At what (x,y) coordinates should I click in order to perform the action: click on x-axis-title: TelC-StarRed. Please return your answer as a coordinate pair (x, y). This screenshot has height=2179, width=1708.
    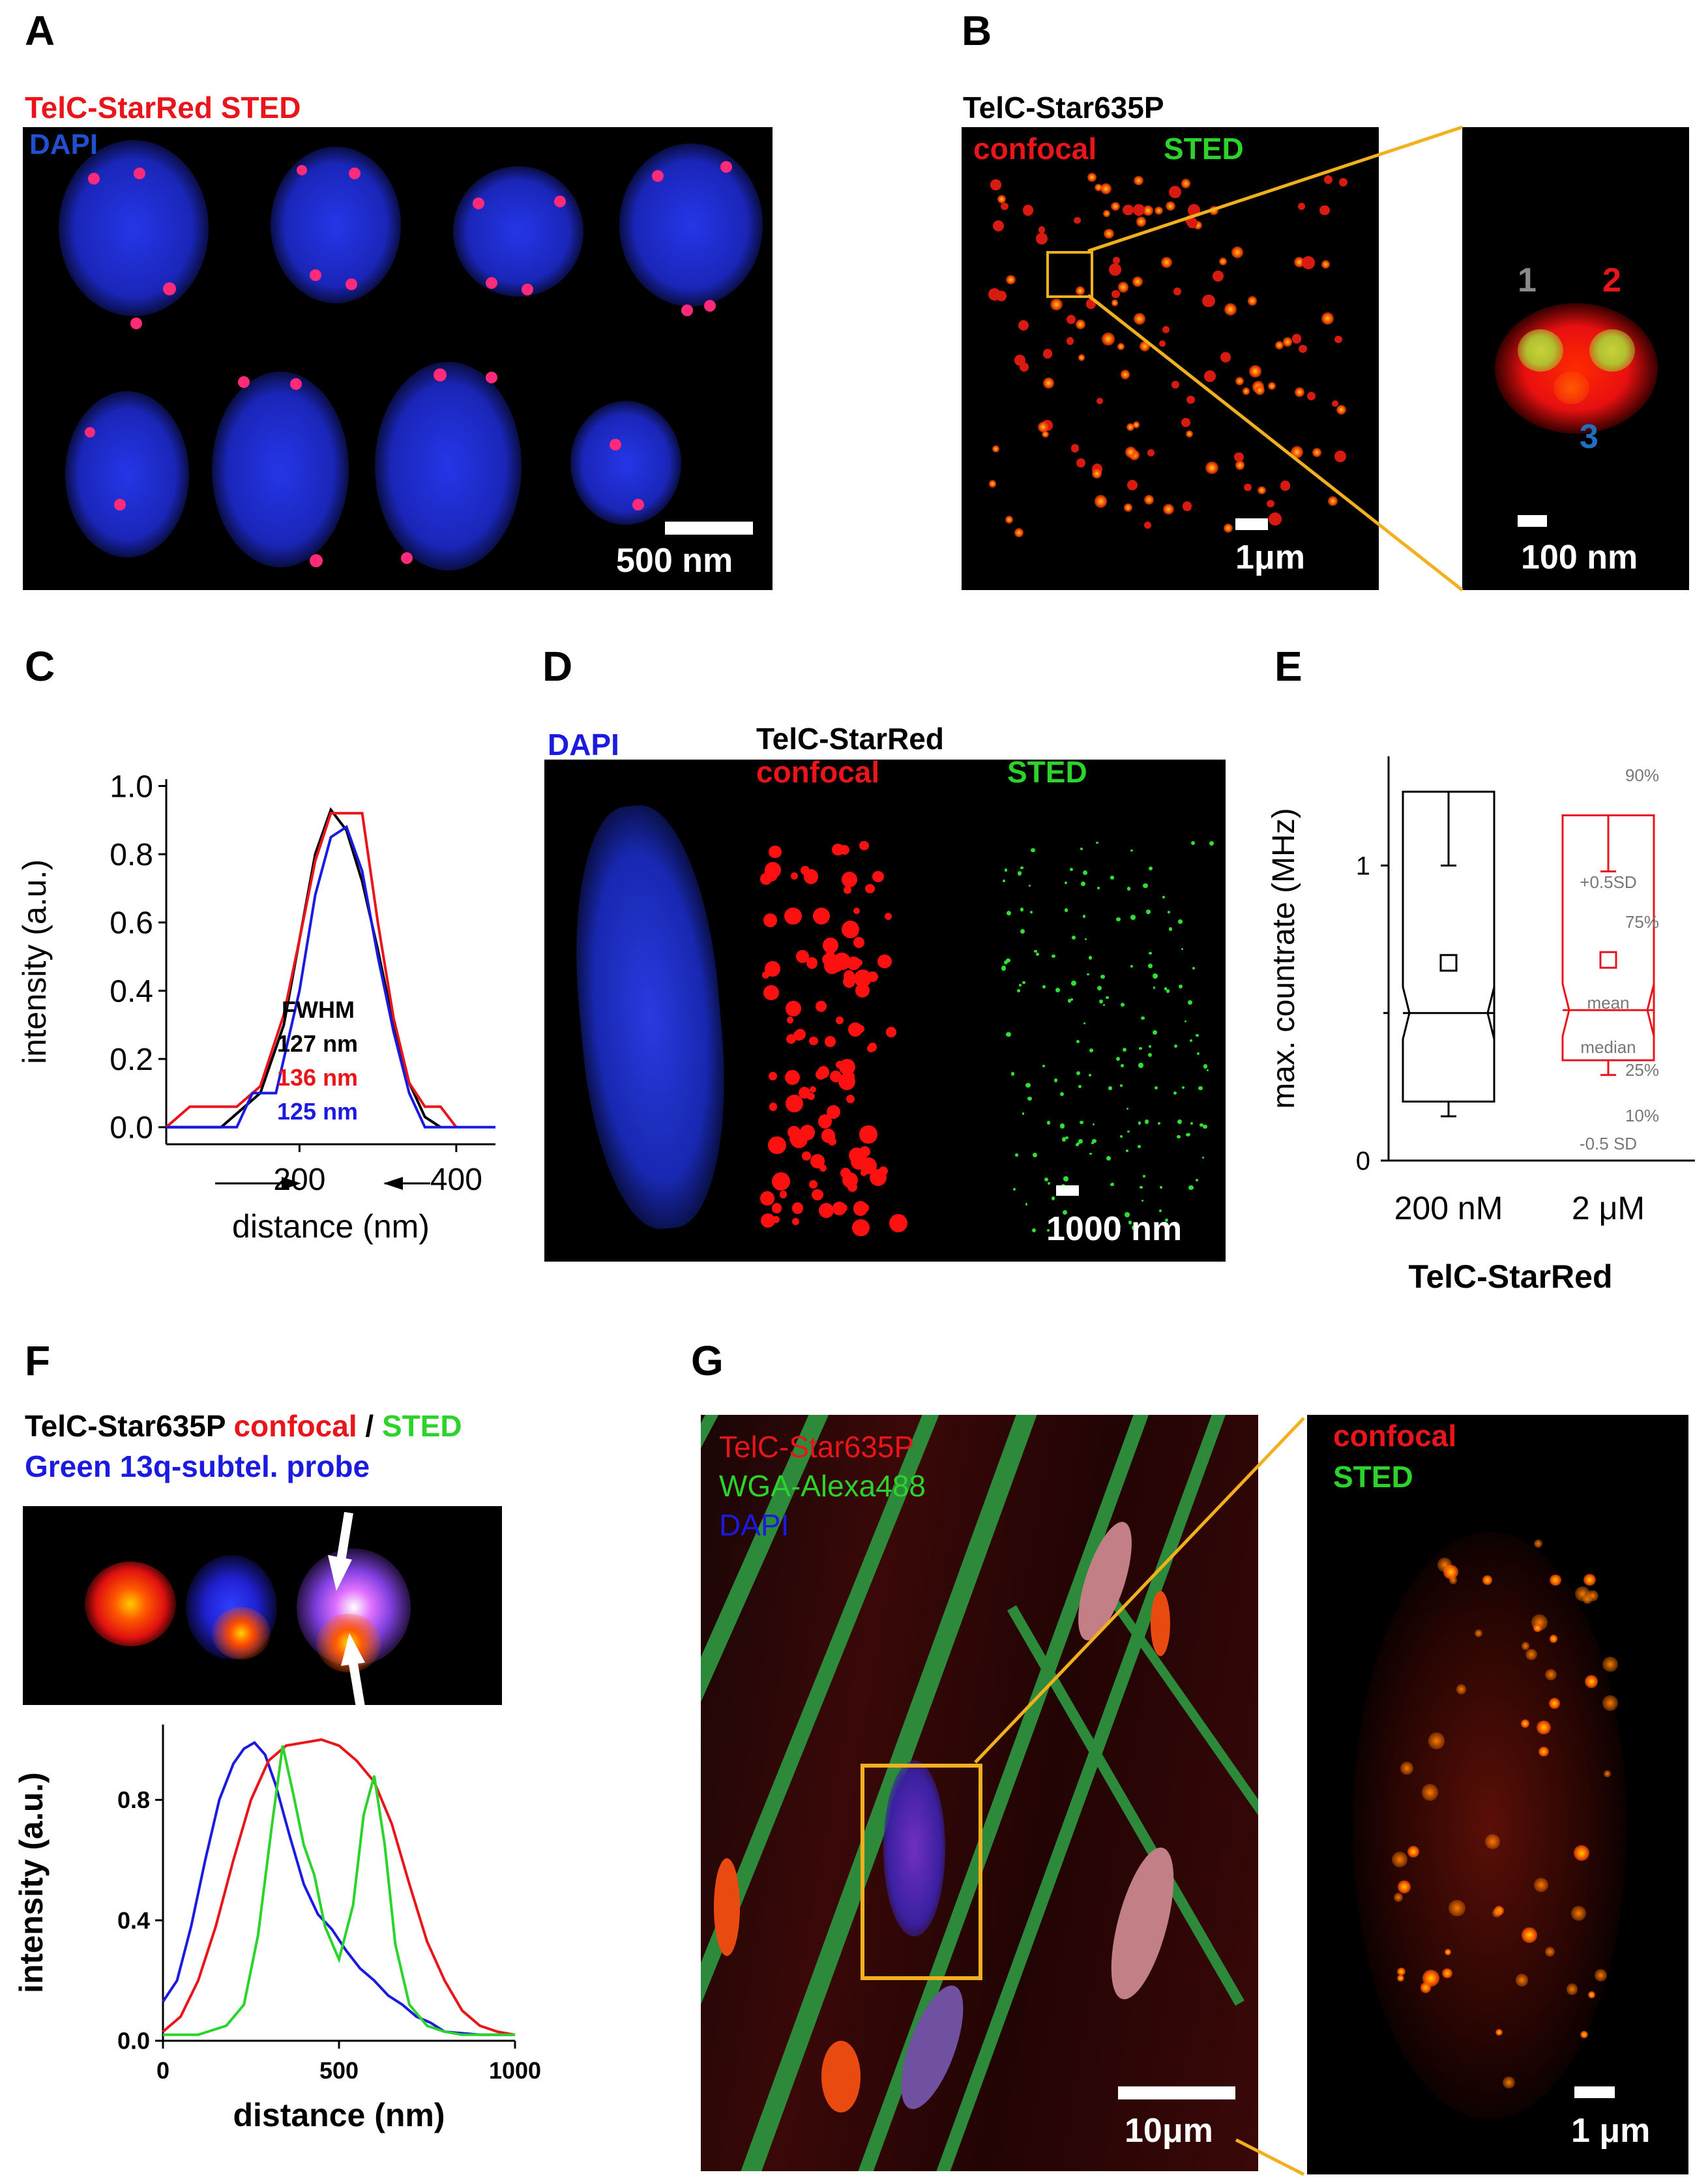
    Looking at the image, I should click on (1510, 1276).